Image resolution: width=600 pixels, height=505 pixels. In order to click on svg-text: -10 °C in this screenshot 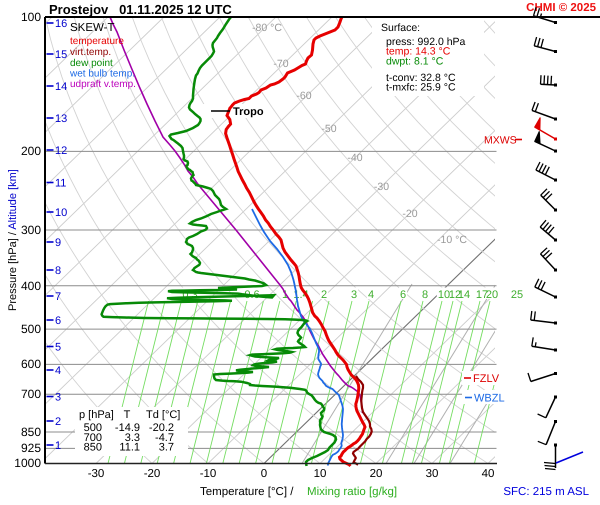, I will do `click(452, 240)`.